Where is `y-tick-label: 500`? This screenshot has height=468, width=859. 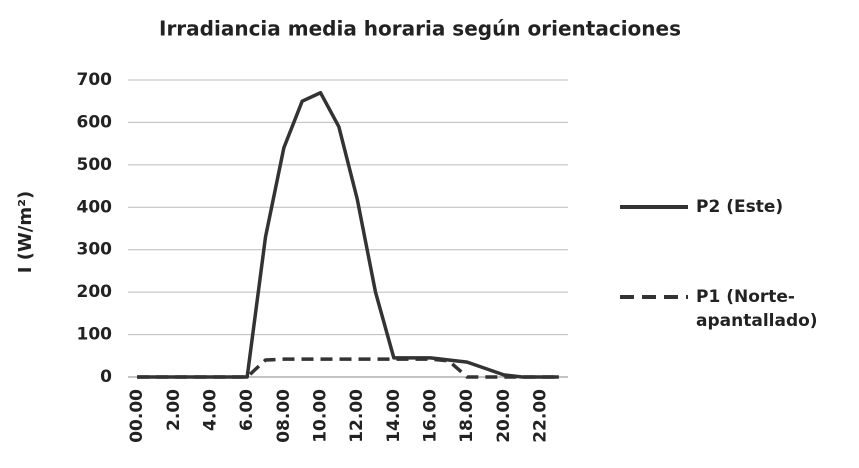
y-tick-label: 500 is located at coordinates (95, 165).